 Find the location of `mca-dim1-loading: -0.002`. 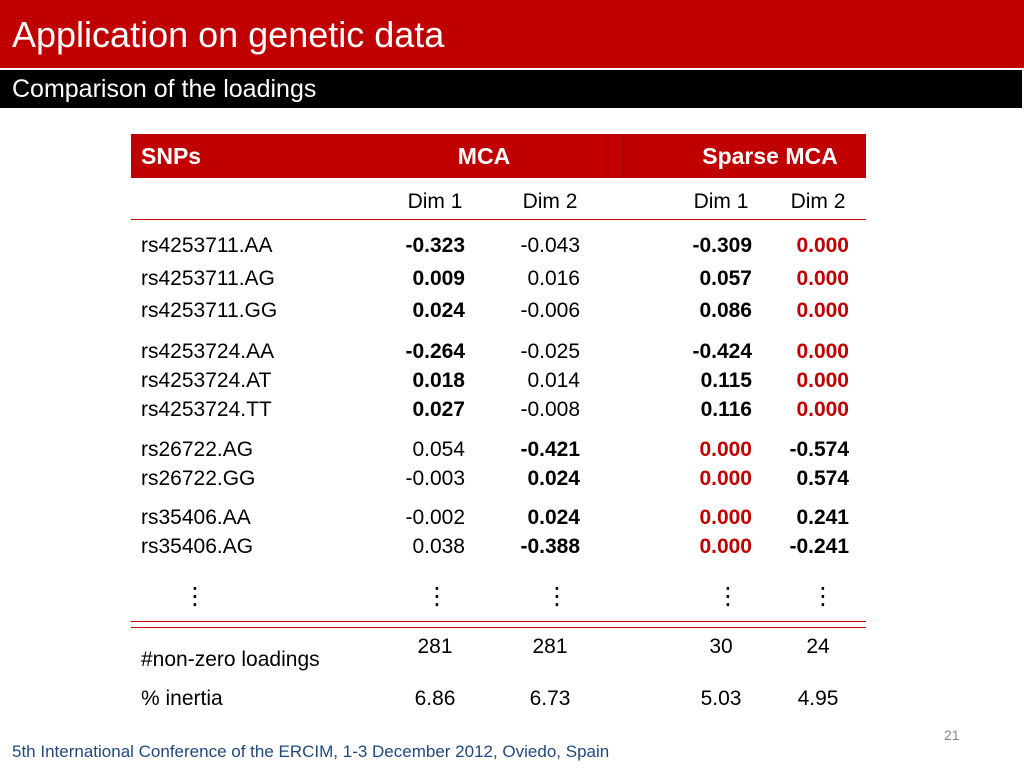

mca-dim1-loading: -0.002 is located at coordinates (435, 517).